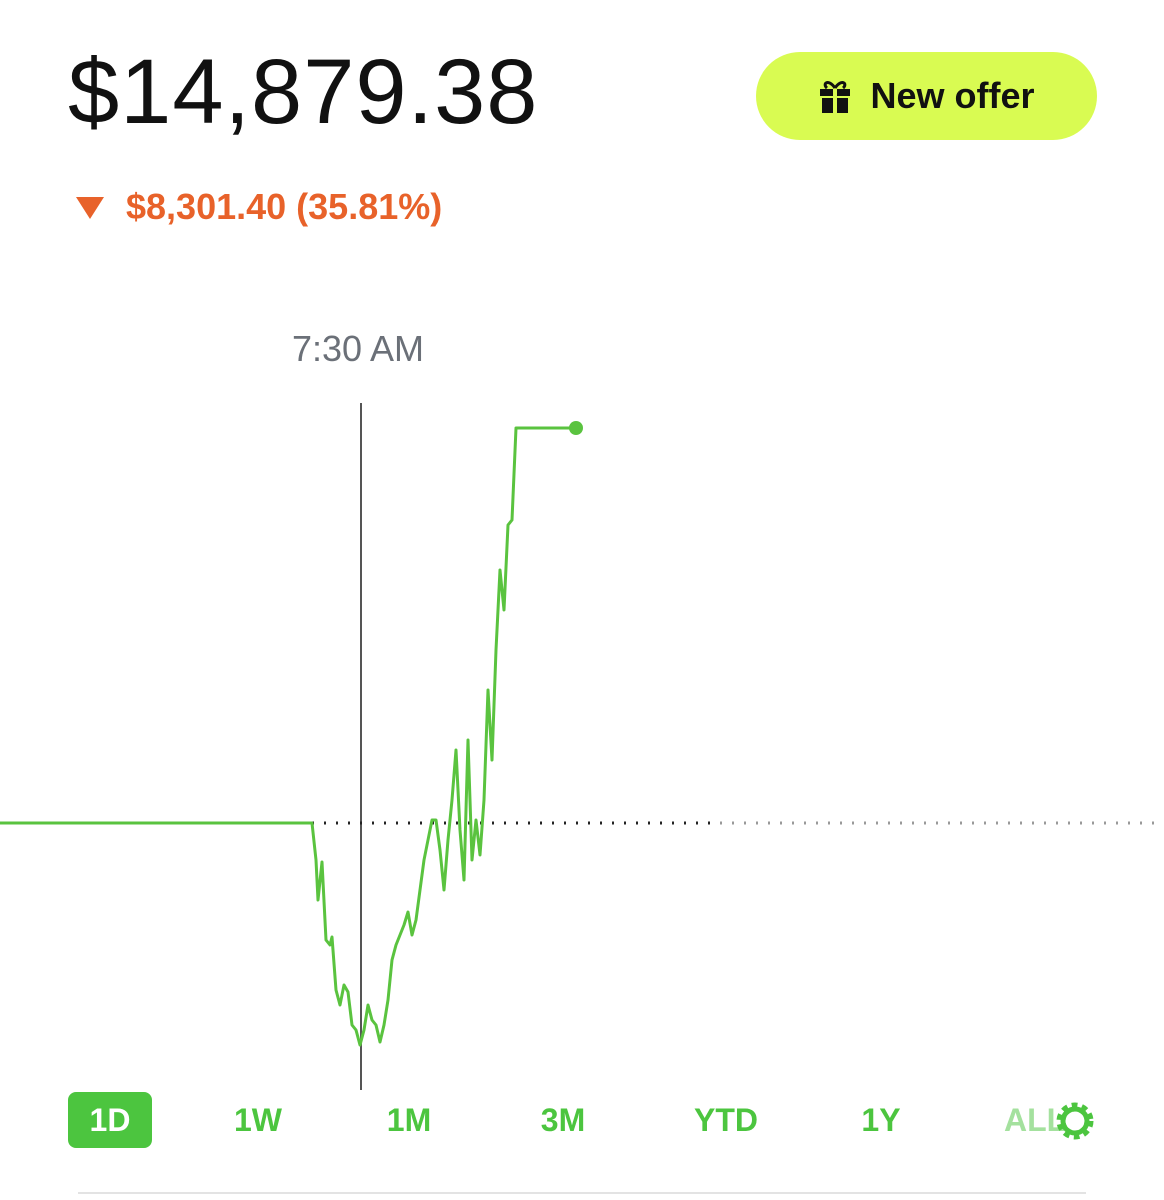 The height and width of the screenshot is (1200, 1164). I want to click on change: $8,301.40 (35.81%), so click(259, 207).